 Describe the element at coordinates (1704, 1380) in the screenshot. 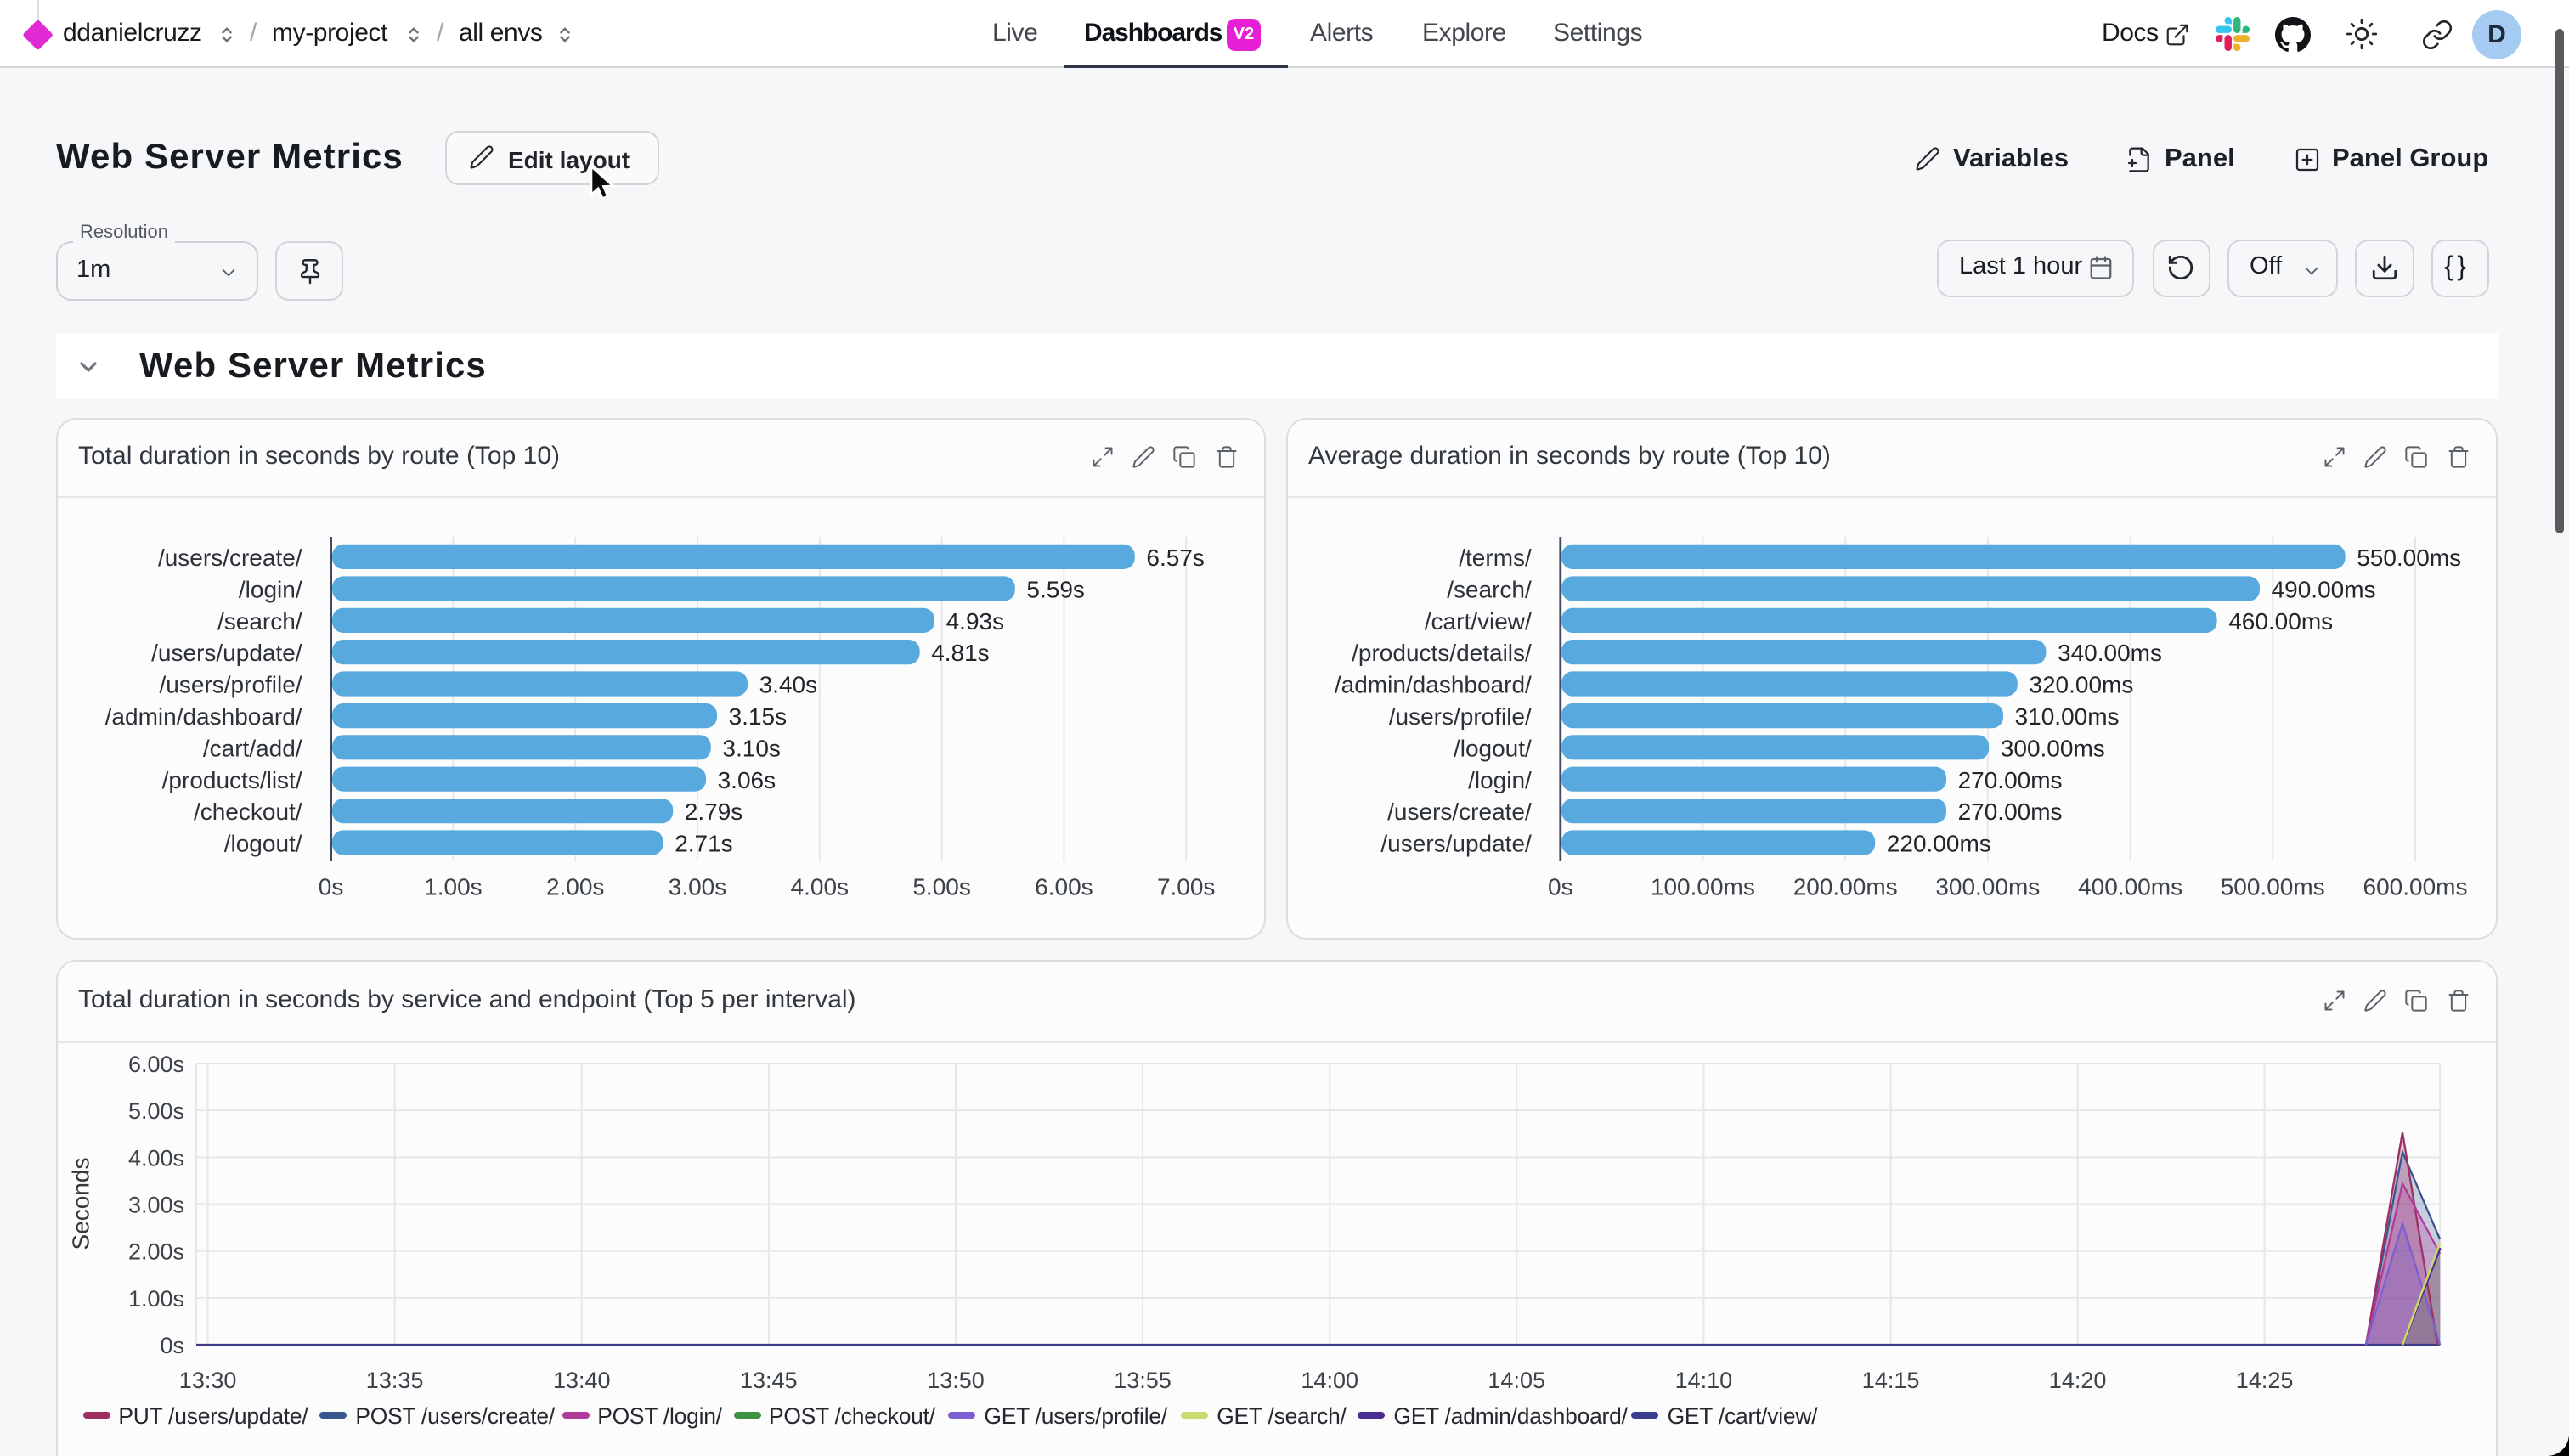

I see `svg-text: 14:10` at that location.